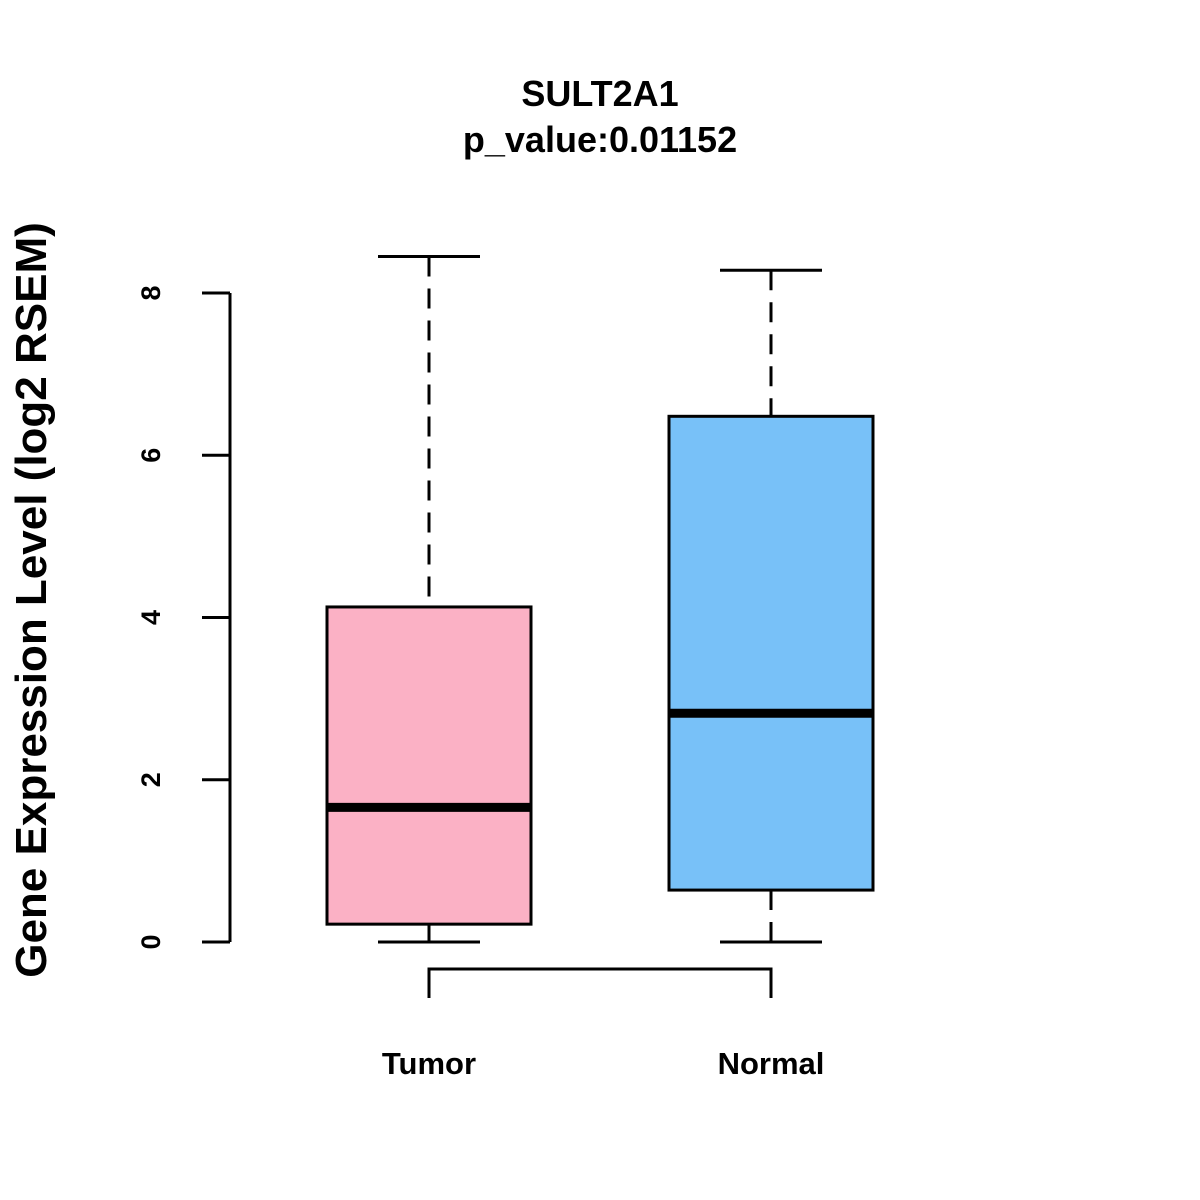 The height and width of the screenshot is (1200, 1200). I want to click on comparison-bracket, so click(600, 982).